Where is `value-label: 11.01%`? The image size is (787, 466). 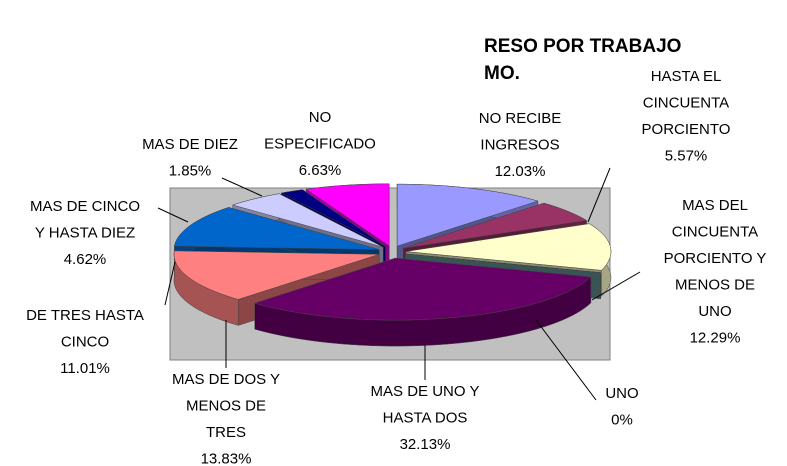 value-label: 11.01% is located at coordinates (85, 368).